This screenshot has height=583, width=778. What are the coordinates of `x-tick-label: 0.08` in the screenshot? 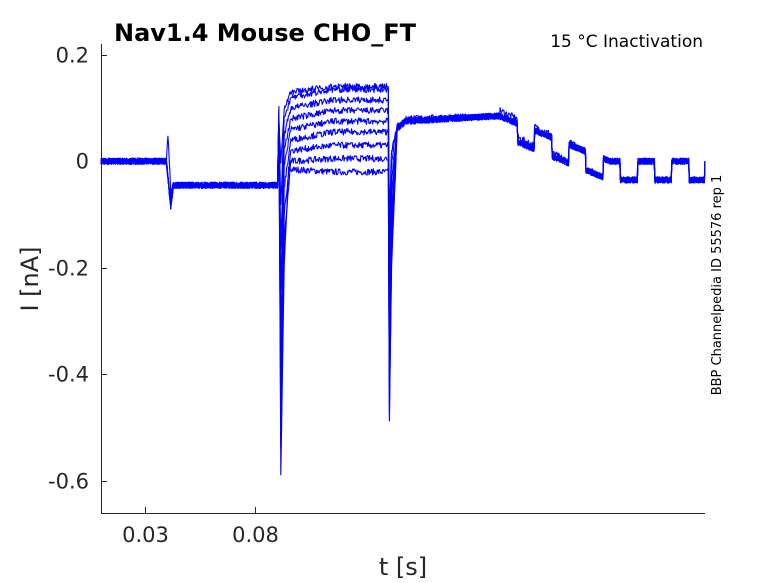 It's located at (255, 535).